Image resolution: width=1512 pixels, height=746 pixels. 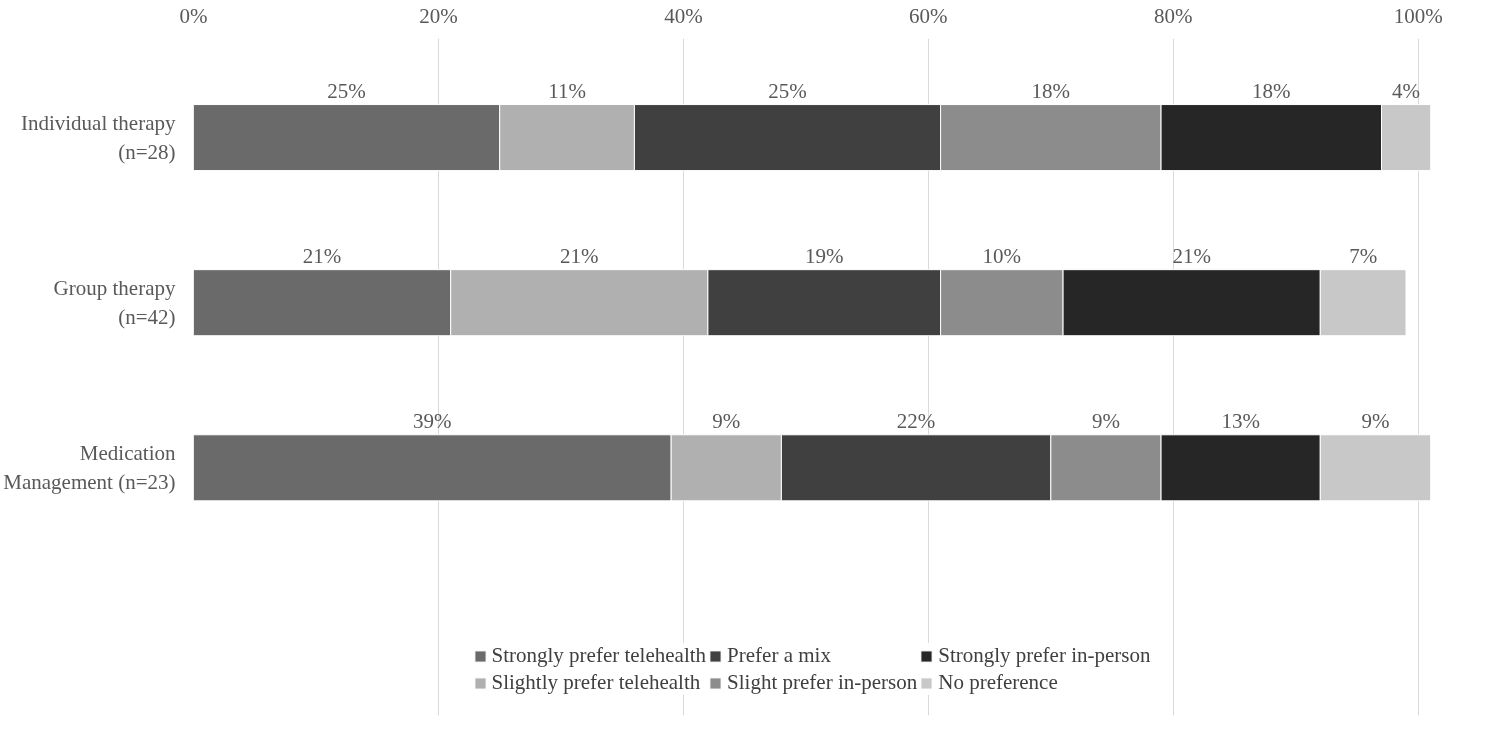 What do you see at coordinates (1418, 15) in the screenshot?
I see `x-tick-label: 100%` at bounding box center [1418, 15].